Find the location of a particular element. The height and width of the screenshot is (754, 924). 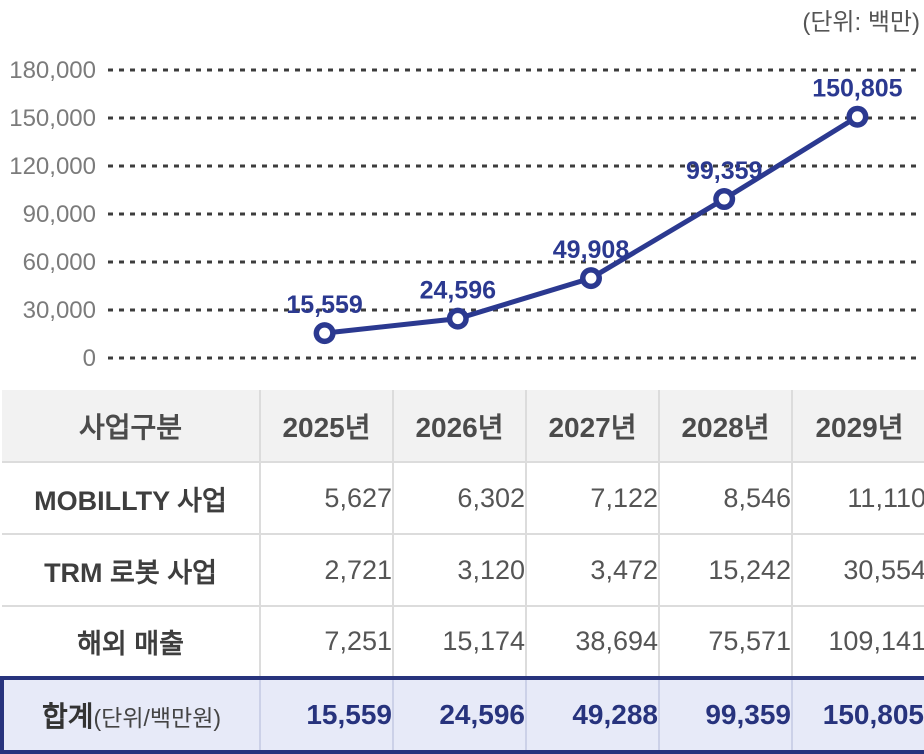

column-header-year: 2025년 is located at coordinates (326, 426).